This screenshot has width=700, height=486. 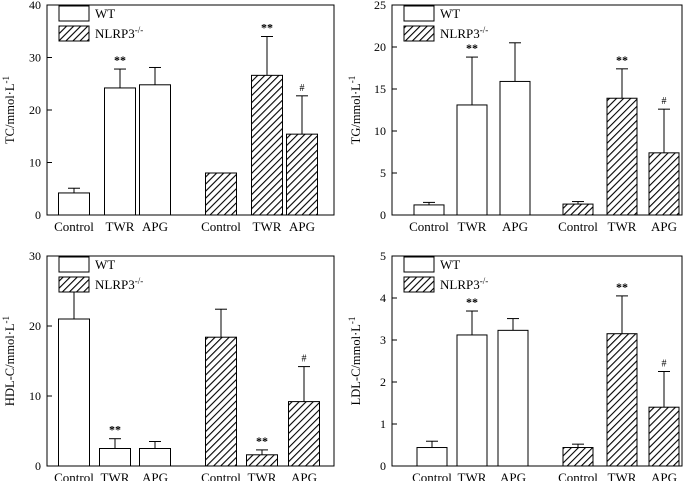 I want to click on tc-legend-swatch-wt, so click(x=74, y=13).